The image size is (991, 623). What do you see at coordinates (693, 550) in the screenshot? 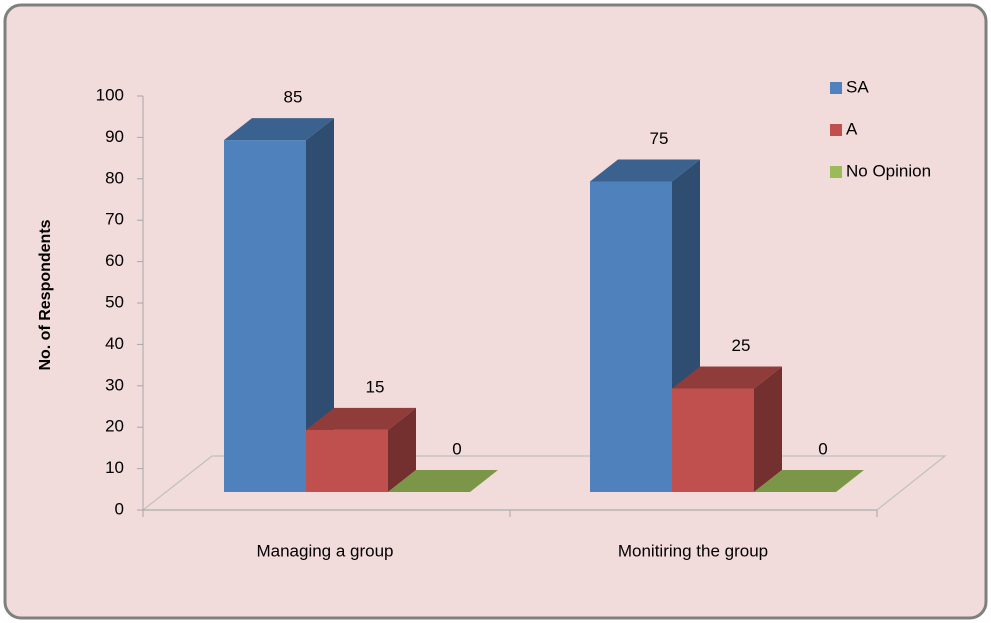
I see `x-tick-label: Monitiring the group` at bounding box center [693, 550].